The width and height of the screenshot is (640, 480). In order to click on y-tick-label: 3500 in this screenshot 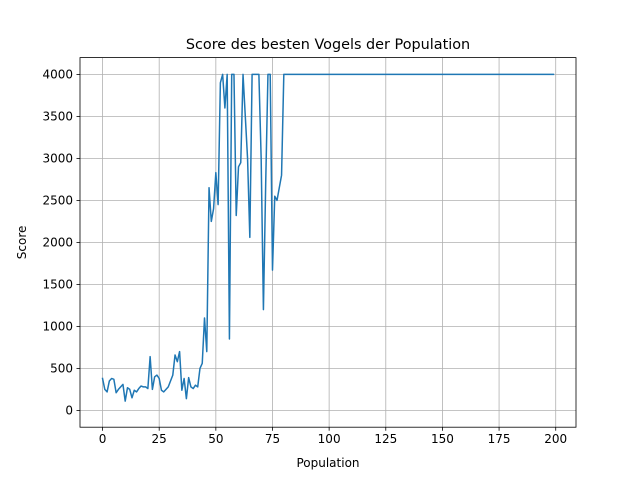, I will do `click(57, 117)`.